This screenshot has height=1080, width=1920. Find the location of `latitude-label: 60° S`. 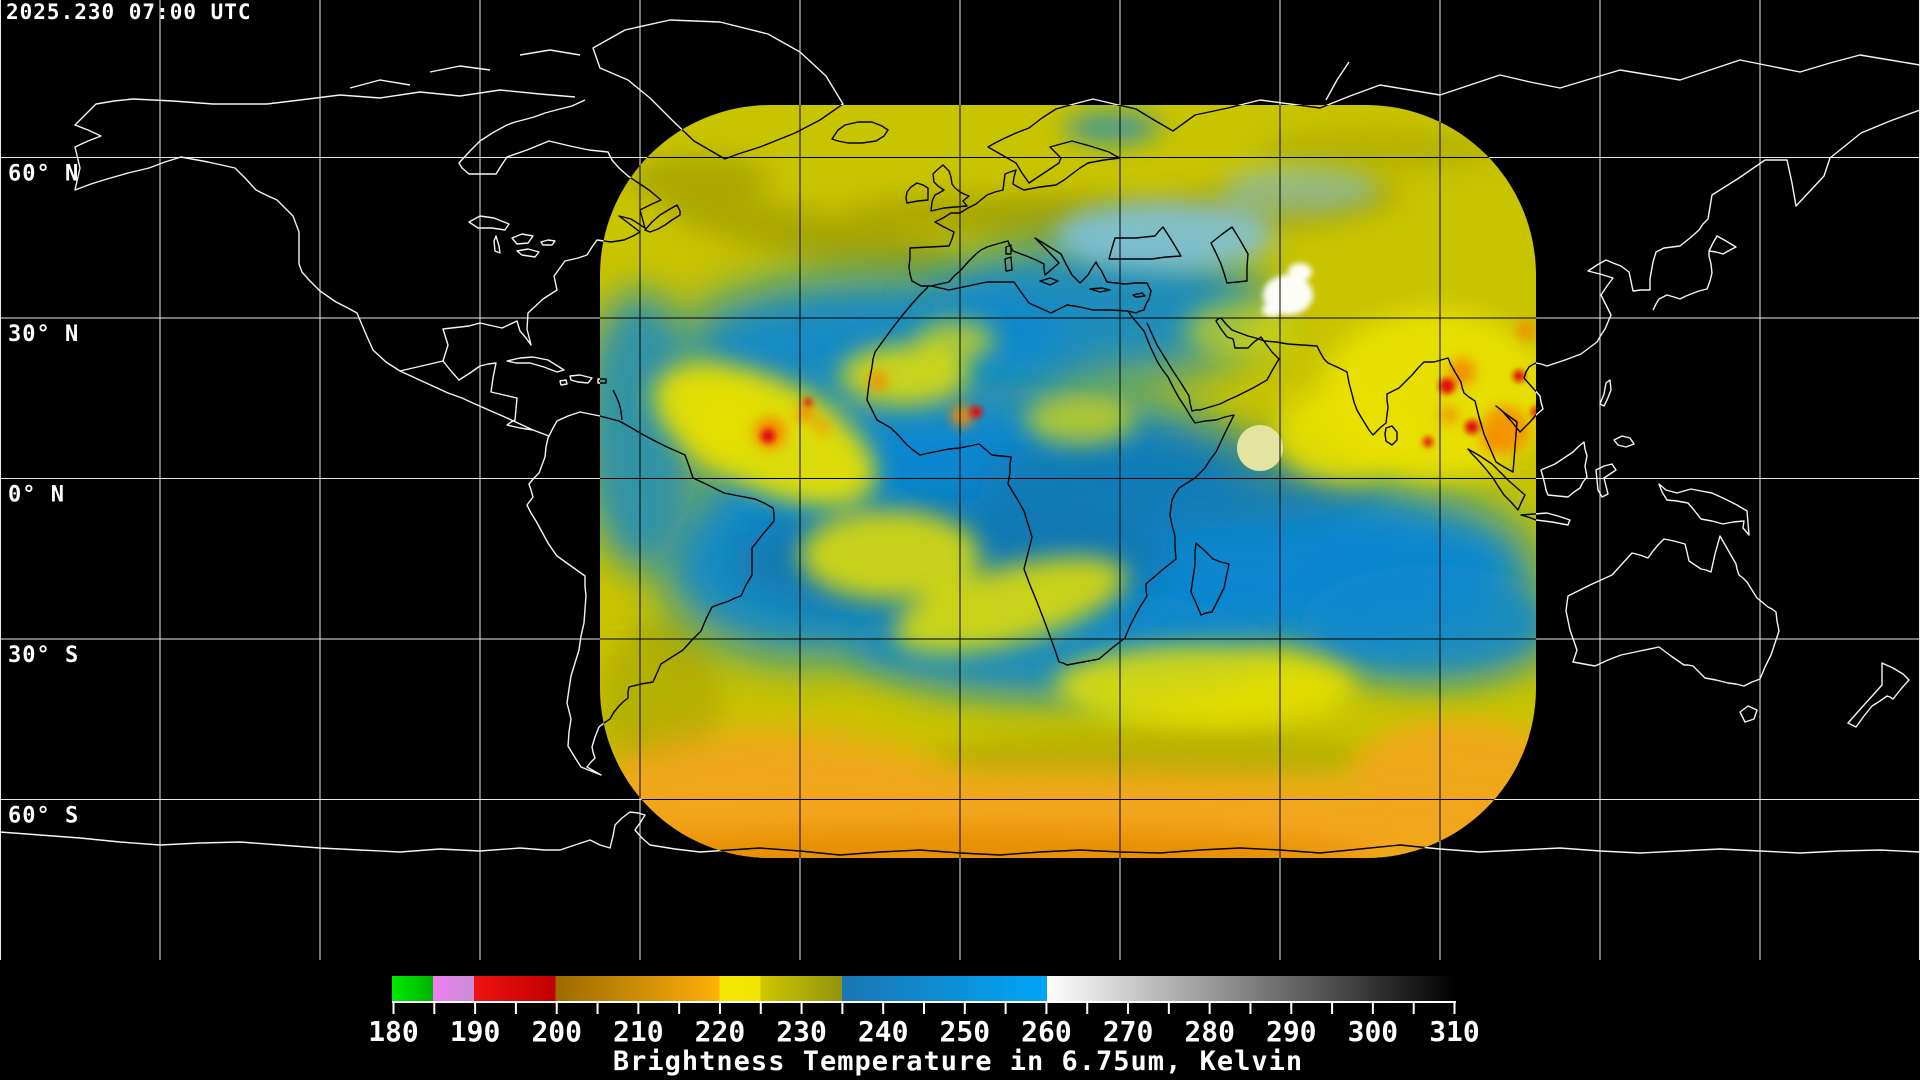

latitude-label: 60° S is located at coordinates (43, 816).